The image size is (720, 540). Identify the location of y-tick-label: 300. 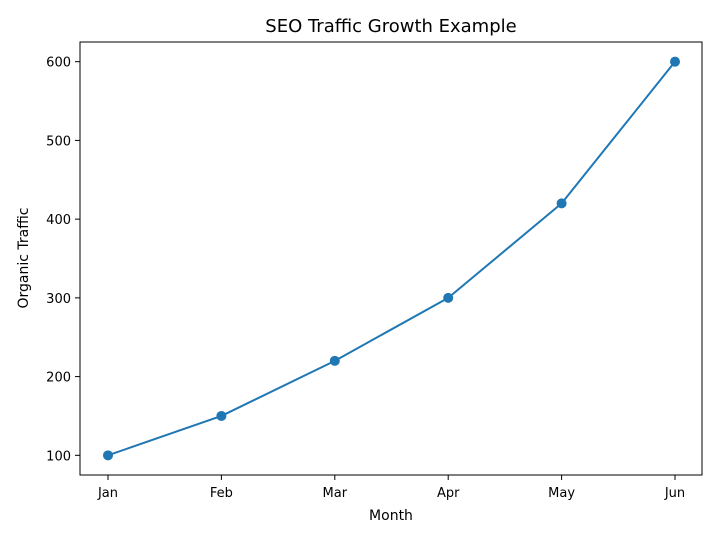
(58, 299).